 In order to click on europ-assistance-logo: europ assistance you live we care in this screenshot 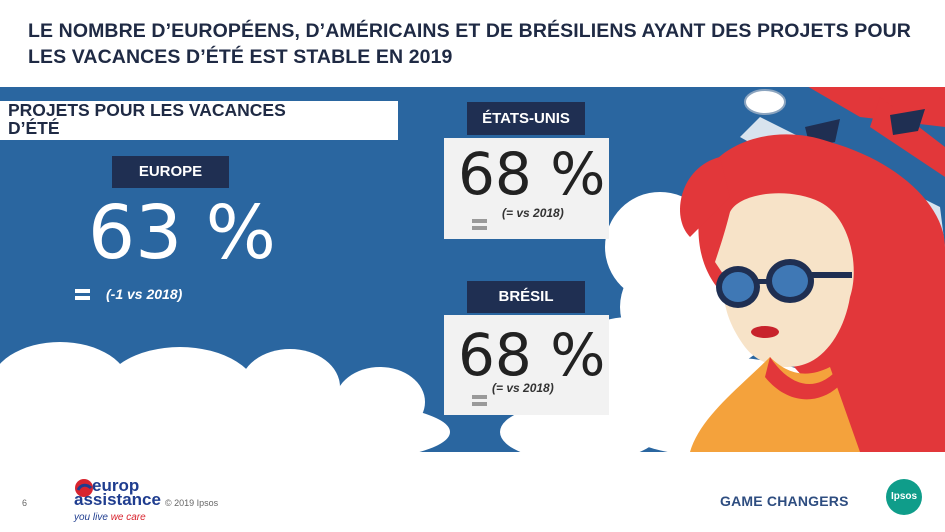, I will do `click(116, 502)`.